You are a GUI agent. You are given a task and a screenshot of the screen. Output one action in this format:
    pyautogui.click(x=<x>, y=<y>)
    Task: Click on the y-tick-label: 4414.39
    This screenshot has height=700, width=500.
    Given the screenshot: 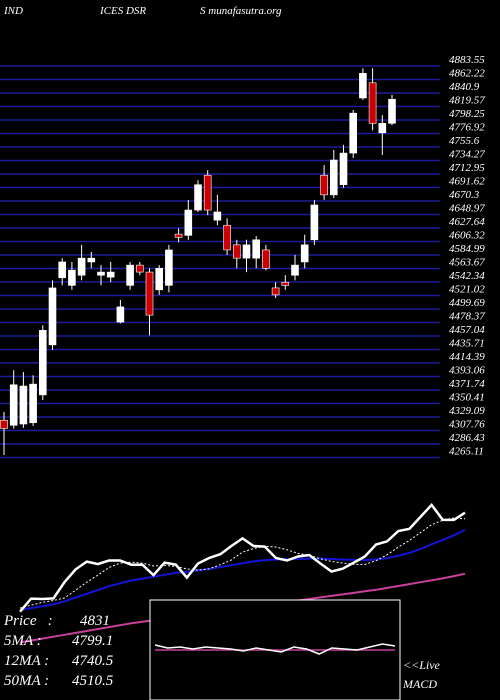 What is the action you would take?
    pyautogui.click(x=467, y=357)
    